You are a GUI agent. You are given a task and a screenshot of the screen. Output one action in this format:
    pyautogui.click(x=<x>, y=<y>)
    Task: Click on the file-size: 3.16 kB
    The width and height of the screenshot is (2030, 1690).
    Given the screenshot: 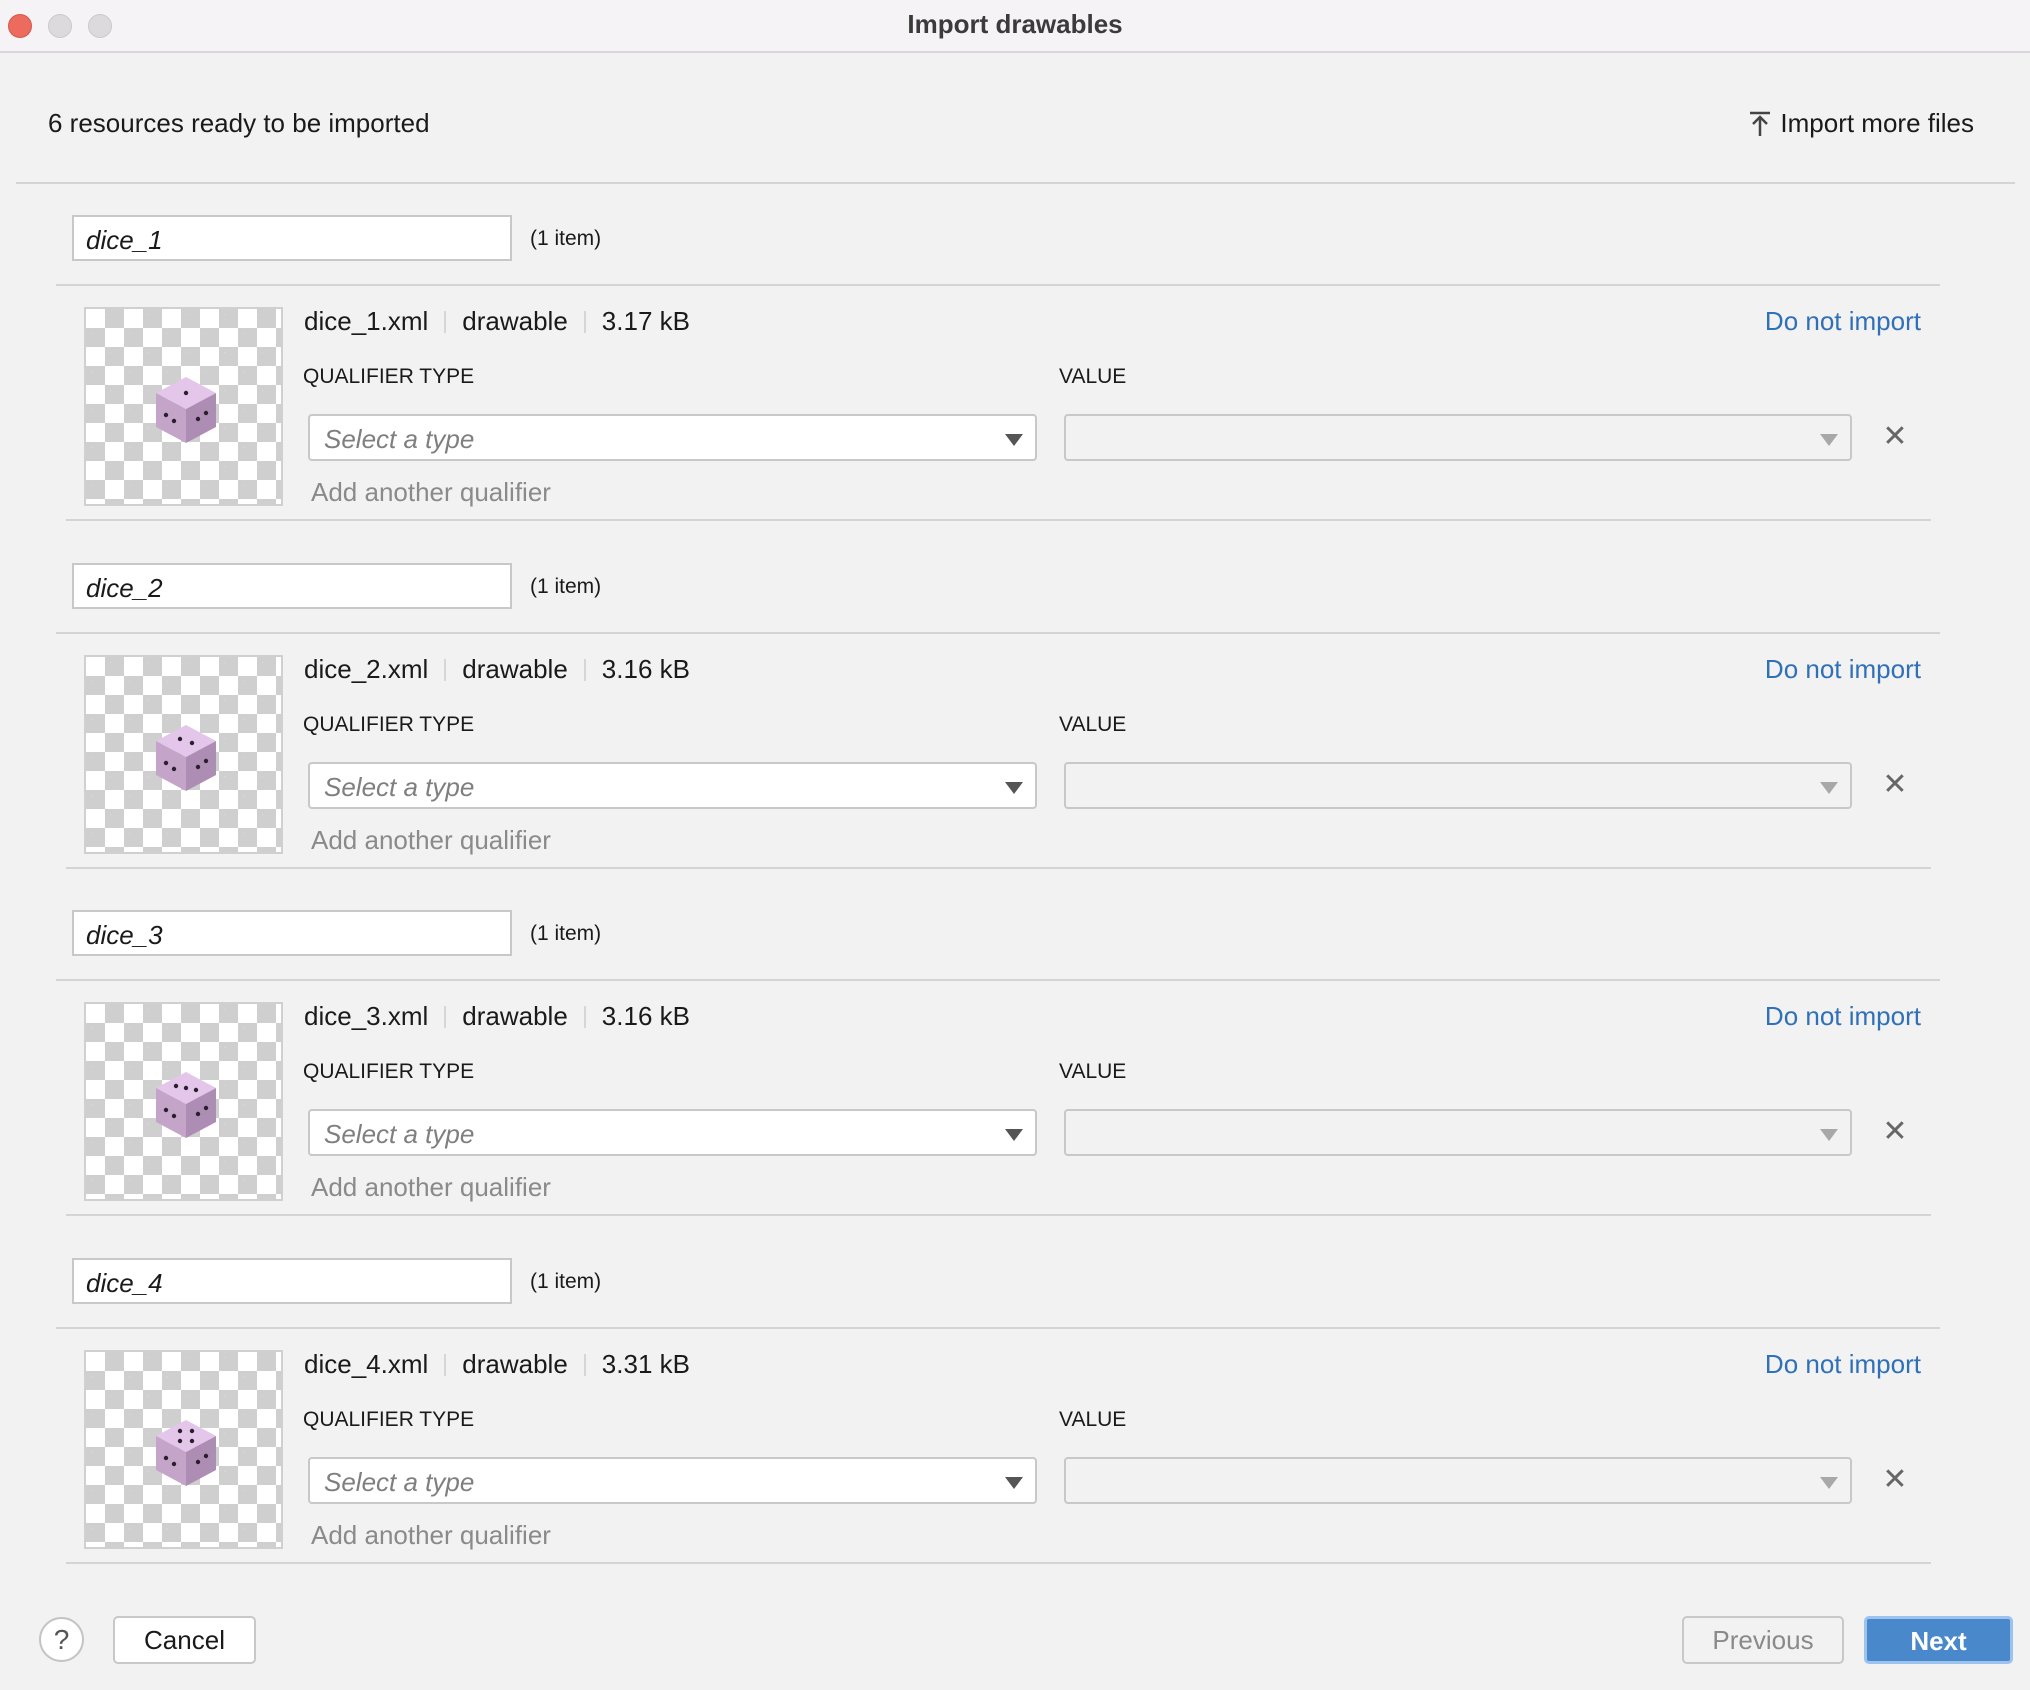 What is the action you would take?
    pyautogui.click(x=645, y=1016)
    